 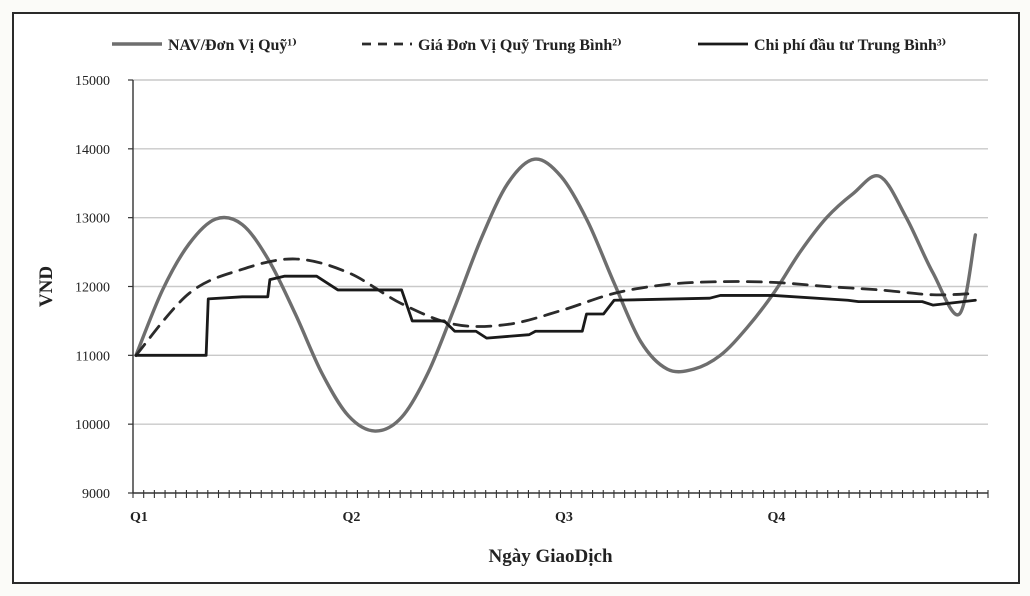 I want to click on x-tick-label: Q2, so click(x=352, y=517).